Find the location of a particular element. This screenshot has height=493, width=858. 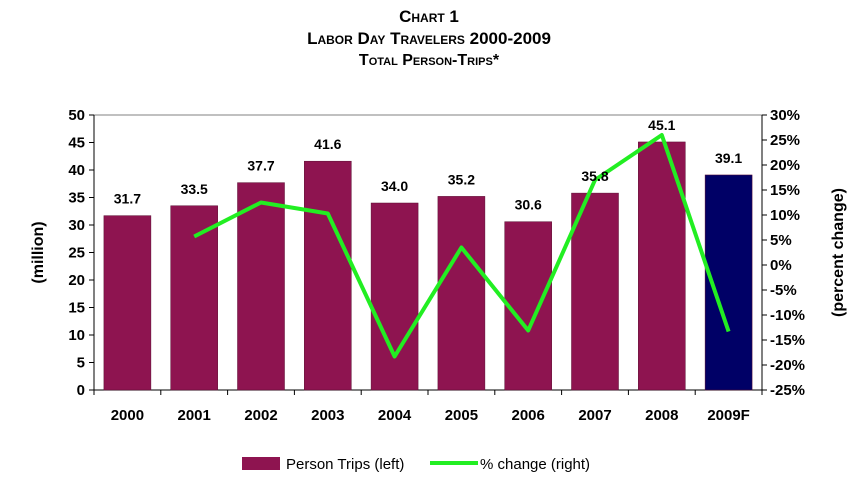

y2-axis-tick-label: -25% is located at coordinates (787, 390).